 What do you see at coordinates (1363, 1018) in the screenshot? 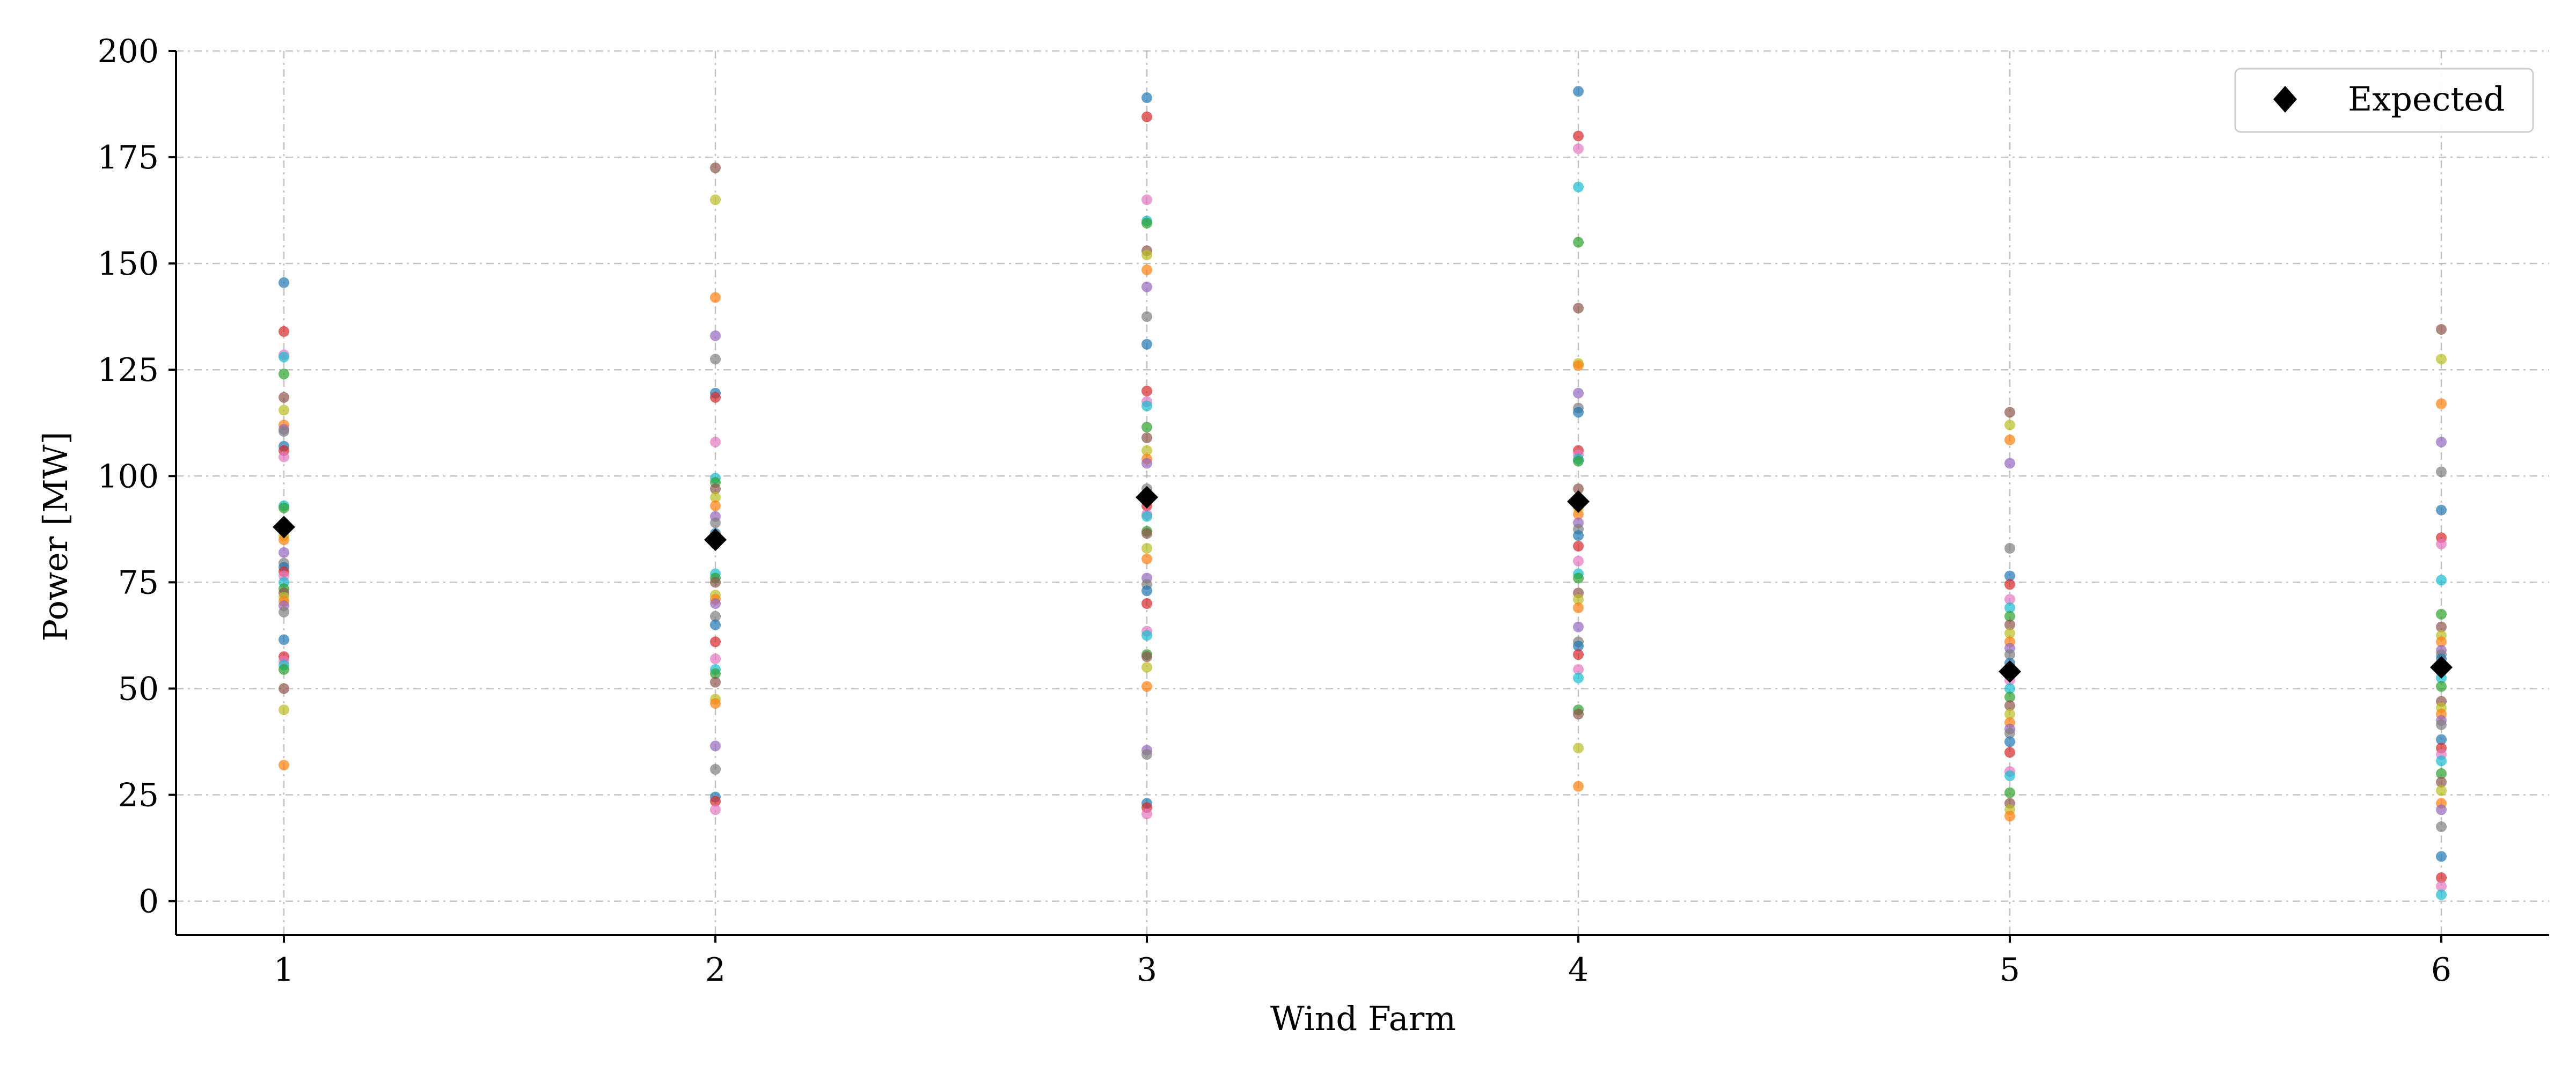
I see `x-axis-label: Wind Farm` at bounding box center [1363, 1018].